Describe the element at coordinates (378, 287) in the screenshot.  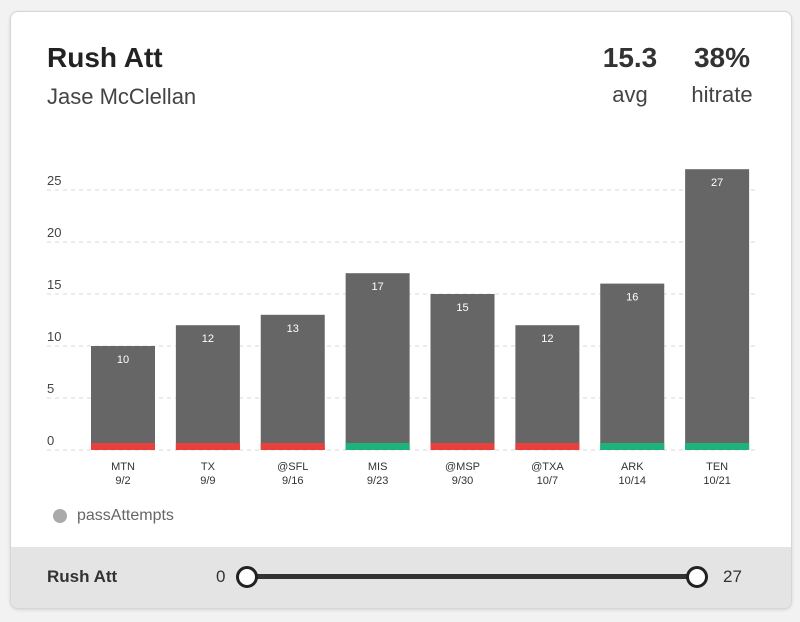
I see `bar-value-label: 17` at that location.